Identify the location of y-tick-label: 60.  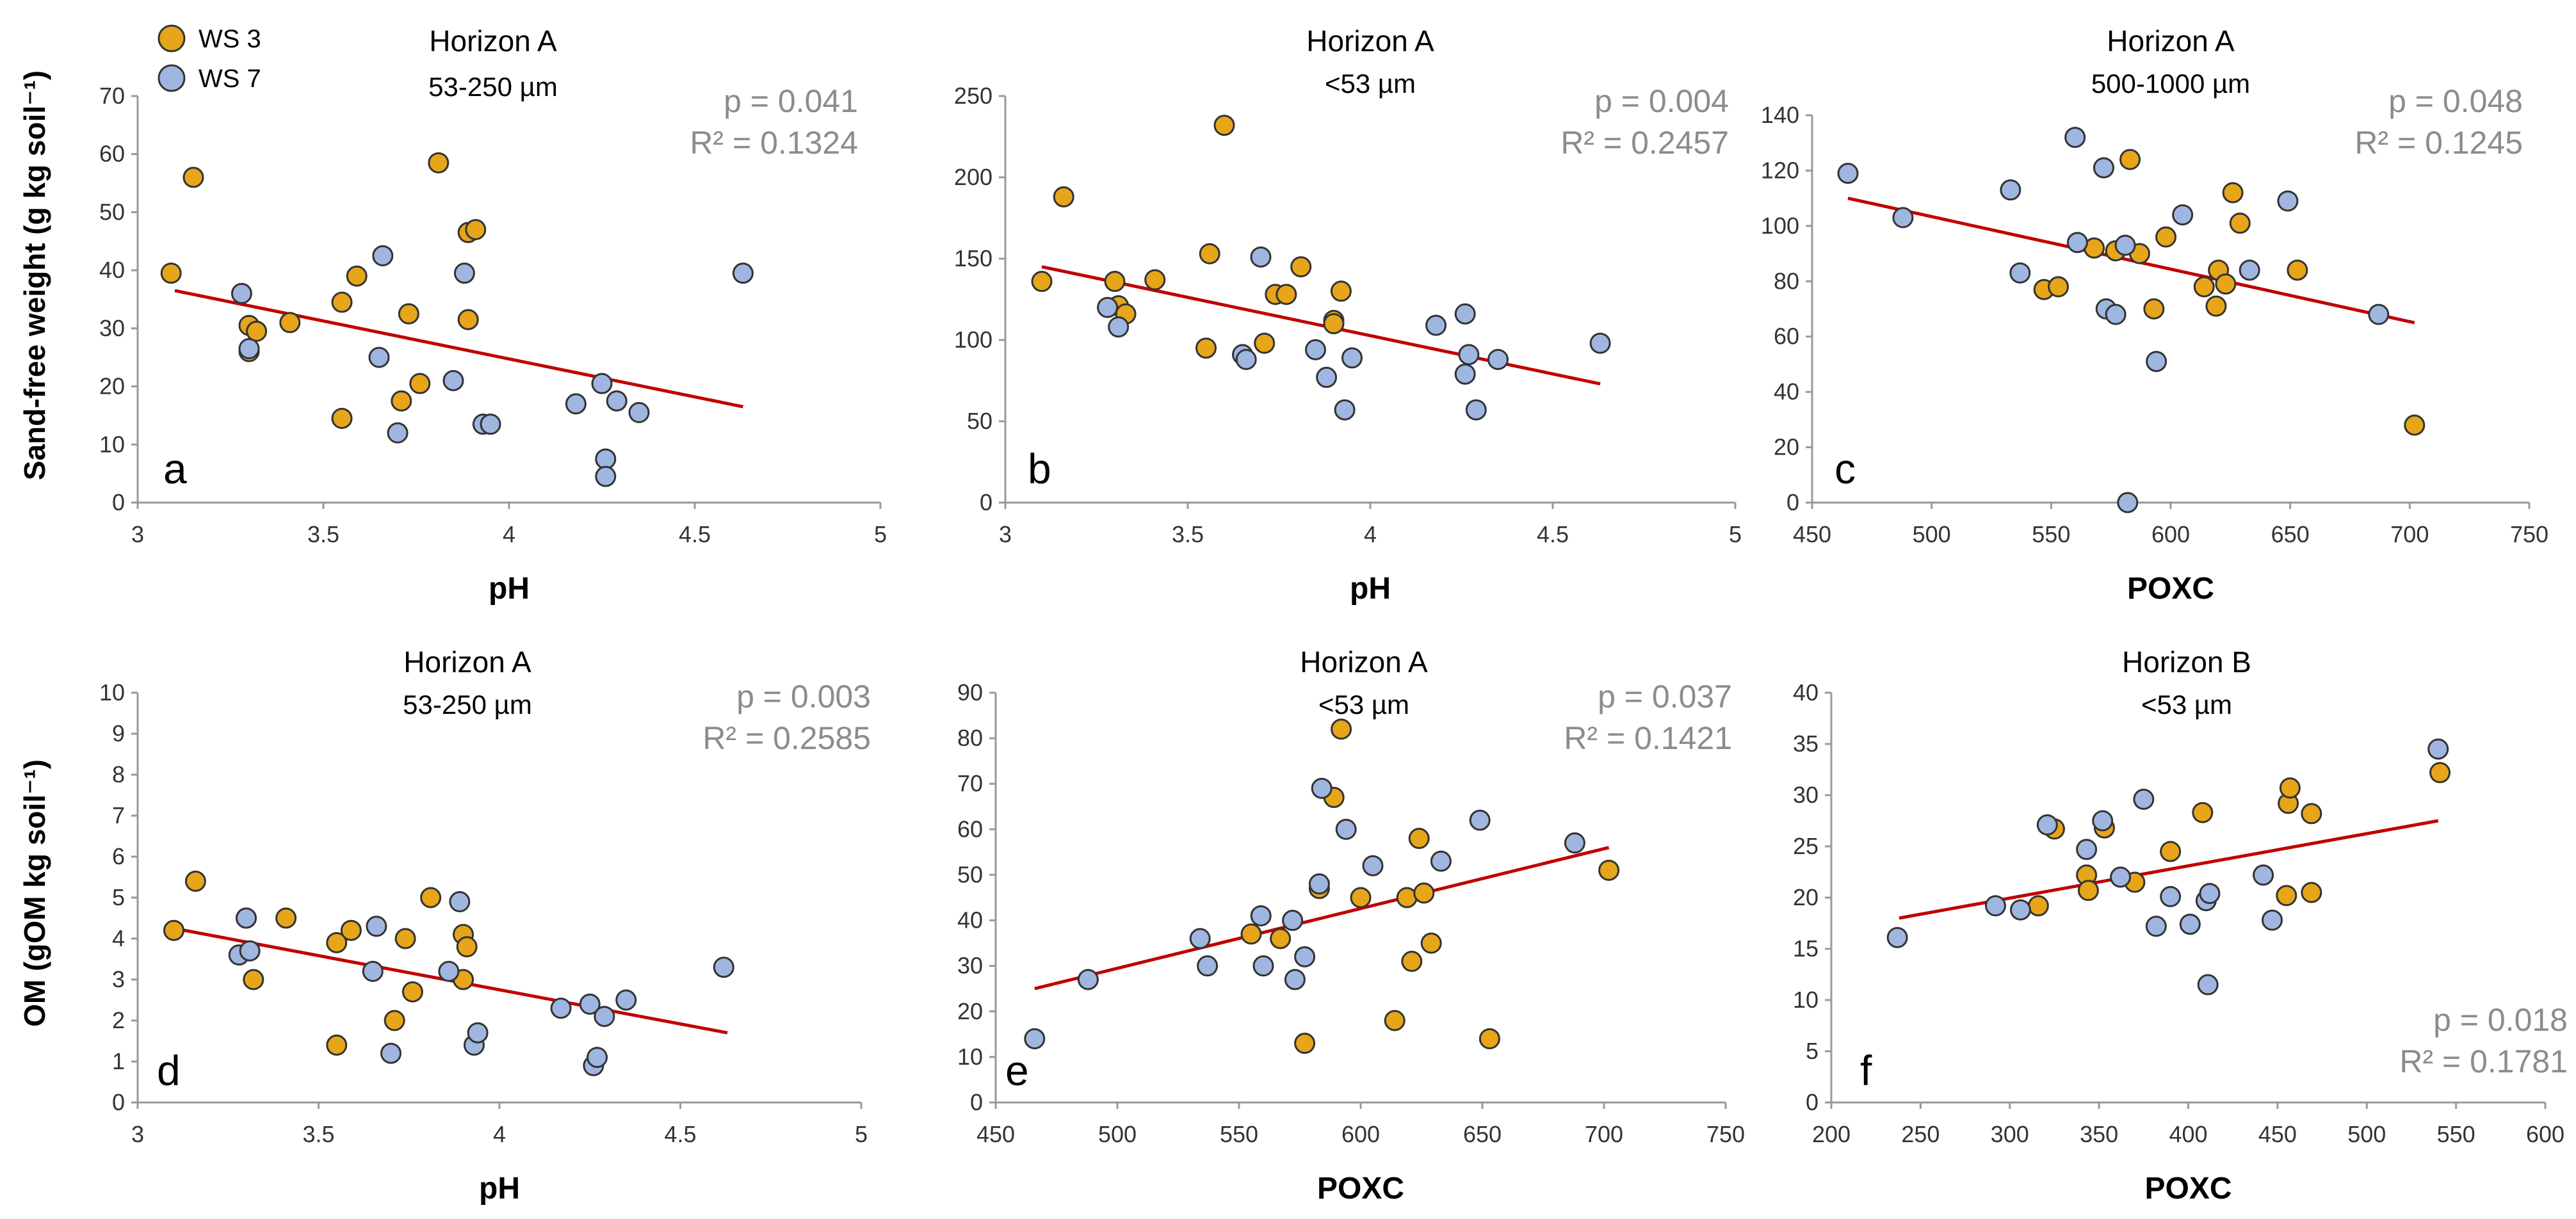
(1786, 336).